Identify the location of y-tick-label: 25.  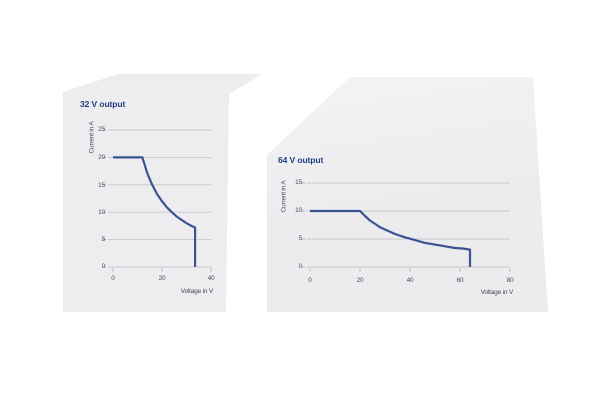
(101, 129).